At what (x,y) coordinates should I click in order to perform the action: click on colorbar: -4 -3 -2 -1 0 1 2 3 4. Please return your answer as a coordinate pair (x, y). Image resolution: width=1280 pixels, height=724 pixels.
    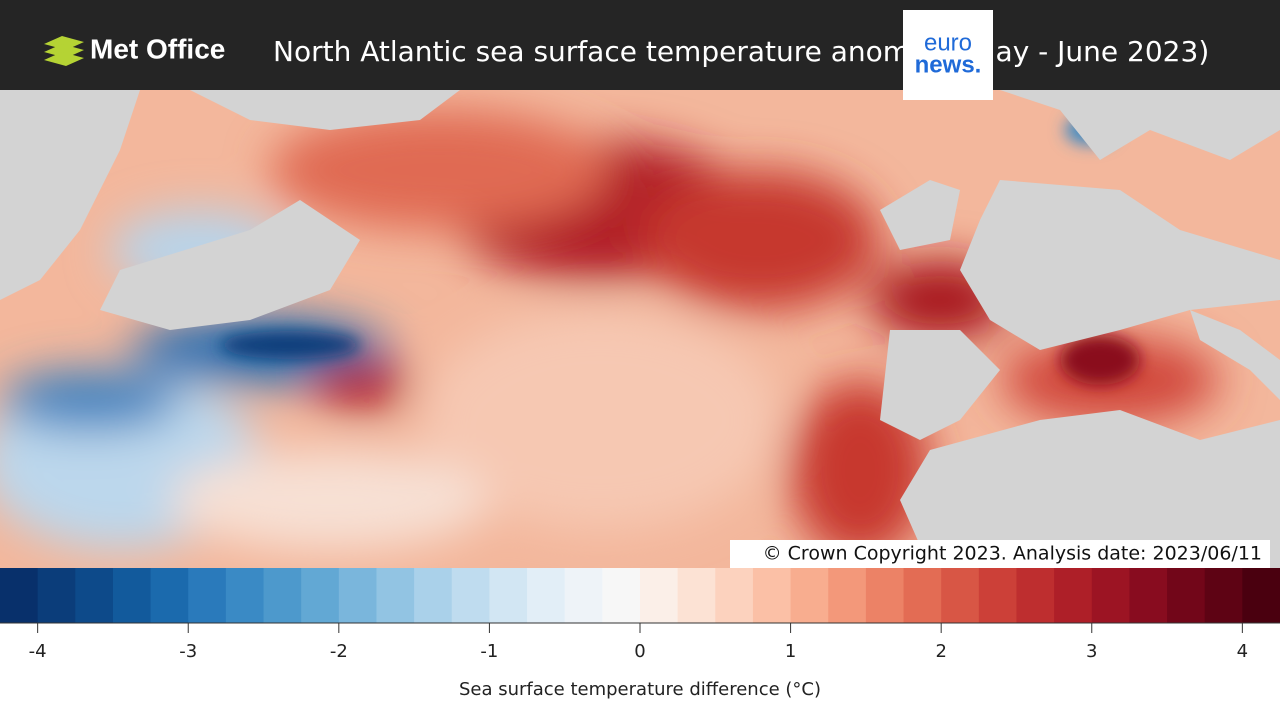
    Looking at the image, I should click on (640, 615).